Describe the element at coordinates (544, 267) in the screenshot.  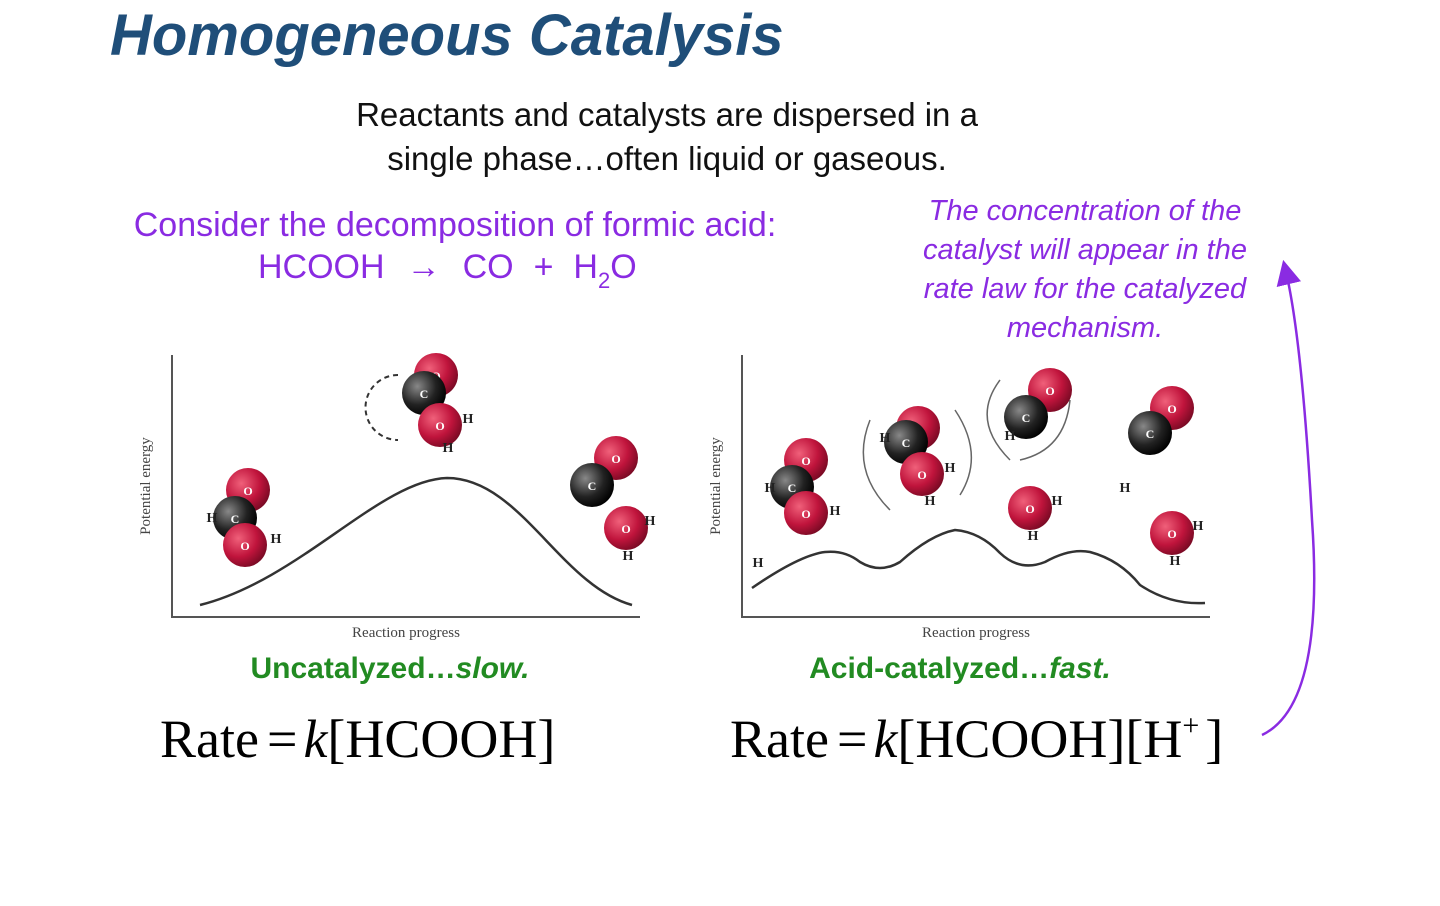
I see `plus: +` at that location.